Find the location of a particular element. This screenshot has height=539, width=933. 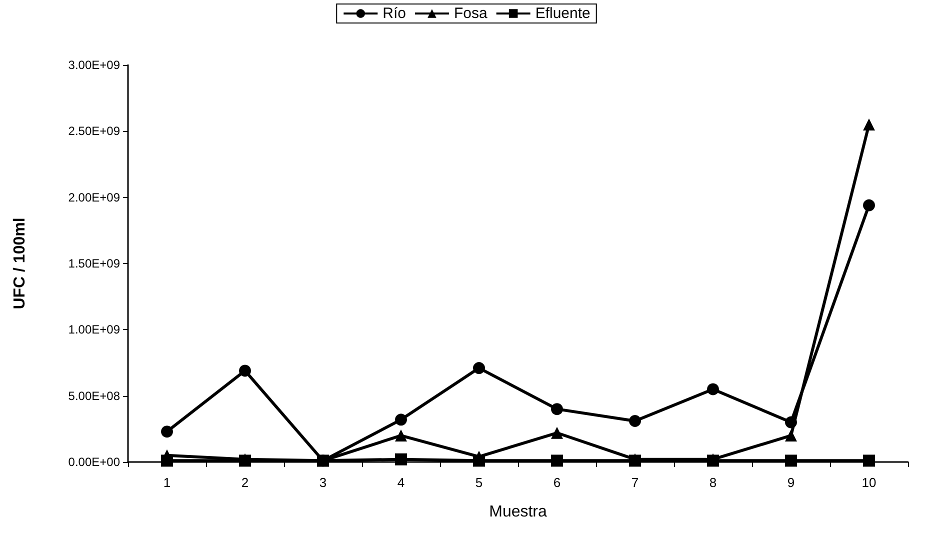

x-tick-label: 8 is located at coordinates (713, 482).